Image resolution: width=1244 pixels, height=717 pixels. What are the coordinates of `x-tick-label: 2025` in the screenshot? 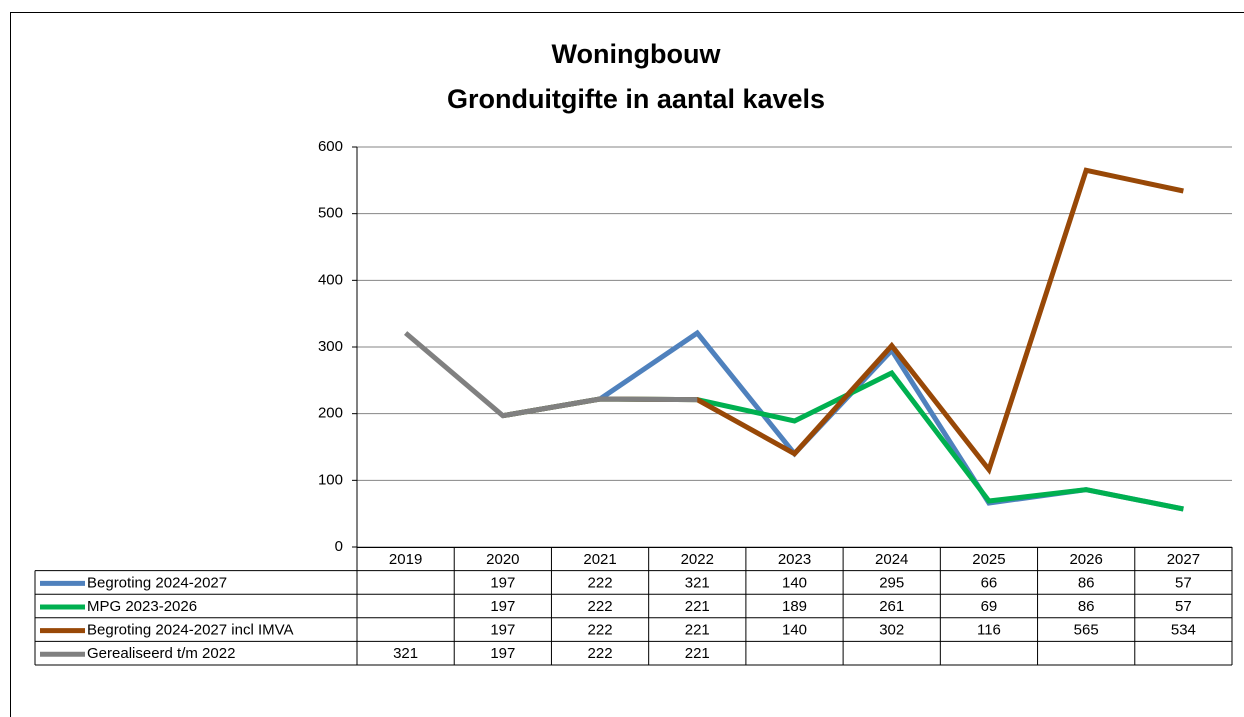 It's located at (988, 559).